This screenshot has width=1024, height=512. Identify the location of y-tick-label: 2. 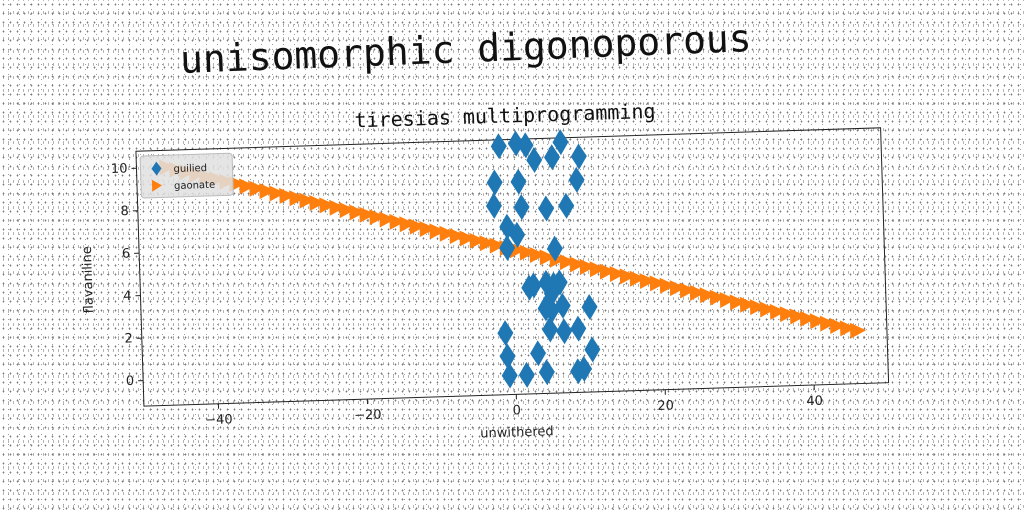
(128, 338).